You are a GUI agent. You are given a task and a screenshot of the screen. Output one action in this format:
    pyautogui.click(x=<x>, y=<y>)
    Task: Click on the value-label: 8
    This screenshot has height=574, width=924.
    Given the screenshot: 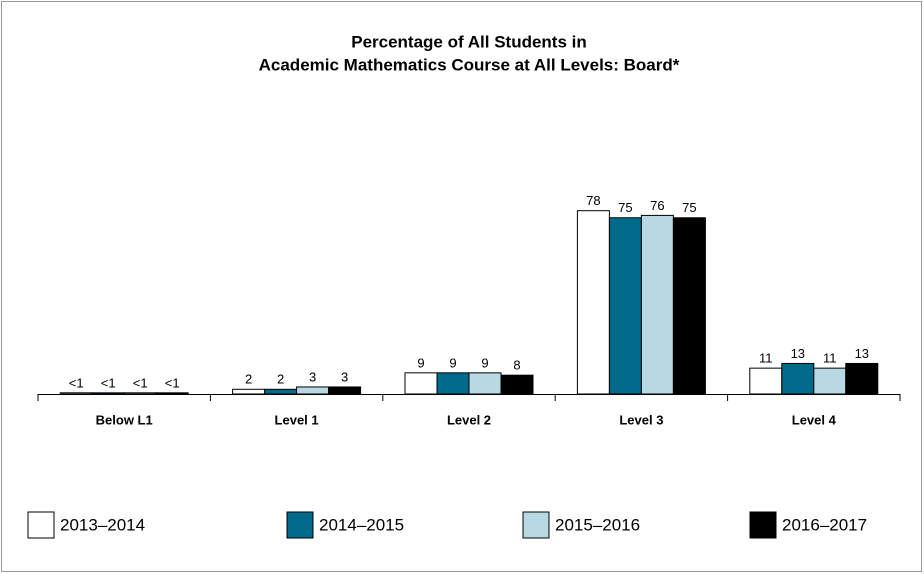 What is the action you would take?
    pyautogui.click(x=516, y=365)
    